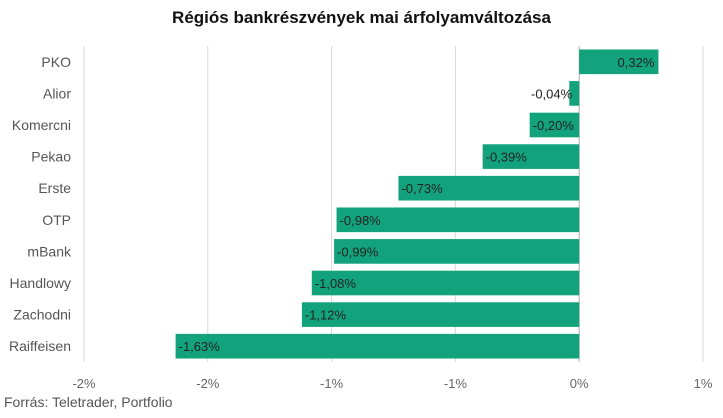 The image size is (723, 418). I want to click on bar-otp, so click(458, 220).